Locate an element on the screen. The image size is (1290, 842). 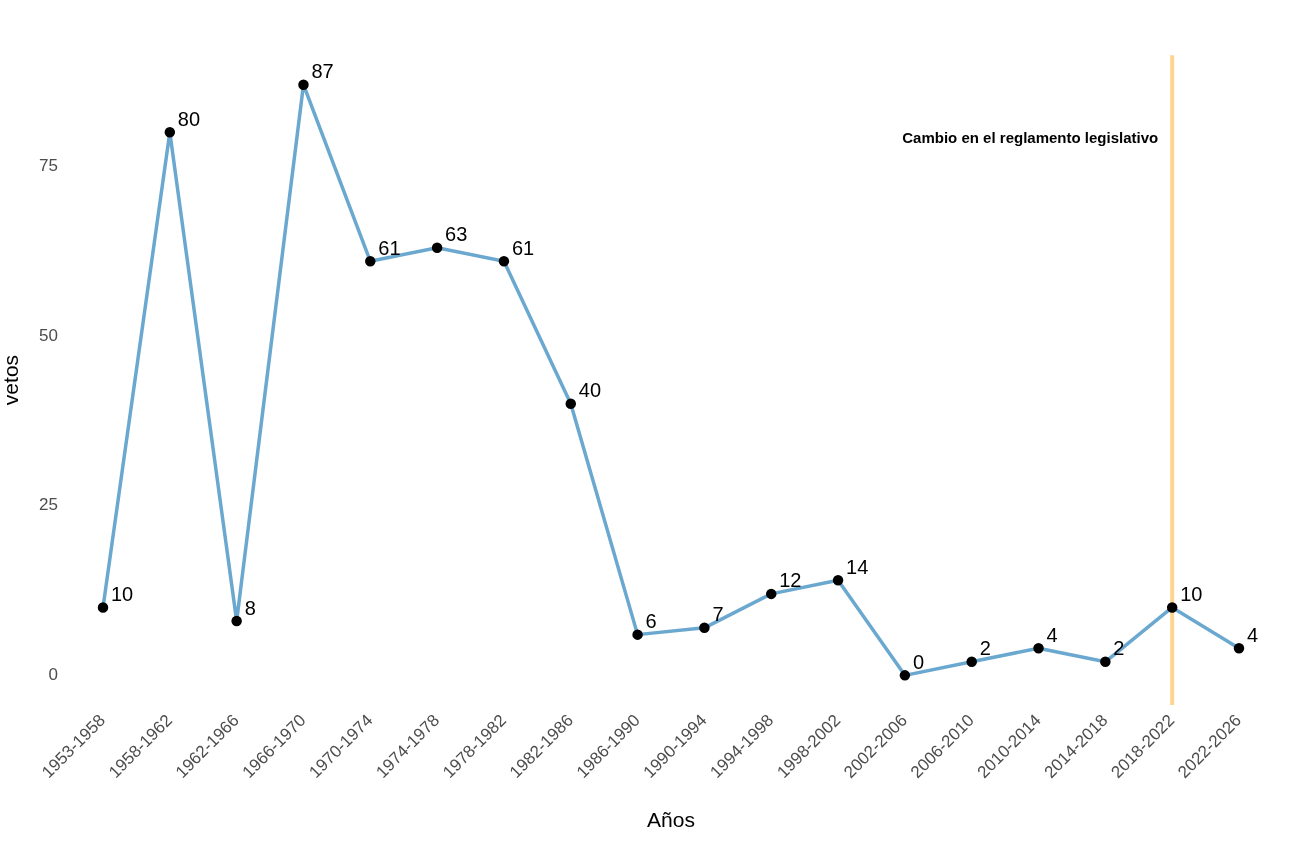
data-label: 80 is located at coordinates (189, 118).